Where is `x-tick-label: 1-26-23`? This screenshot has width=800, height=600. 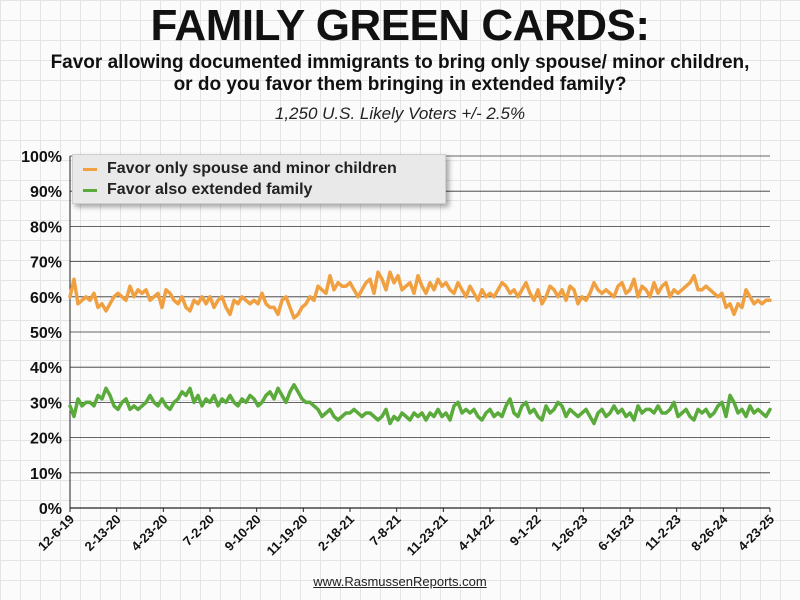
x-tick-label: 1-26-23 is located at coordinates (569, 533).